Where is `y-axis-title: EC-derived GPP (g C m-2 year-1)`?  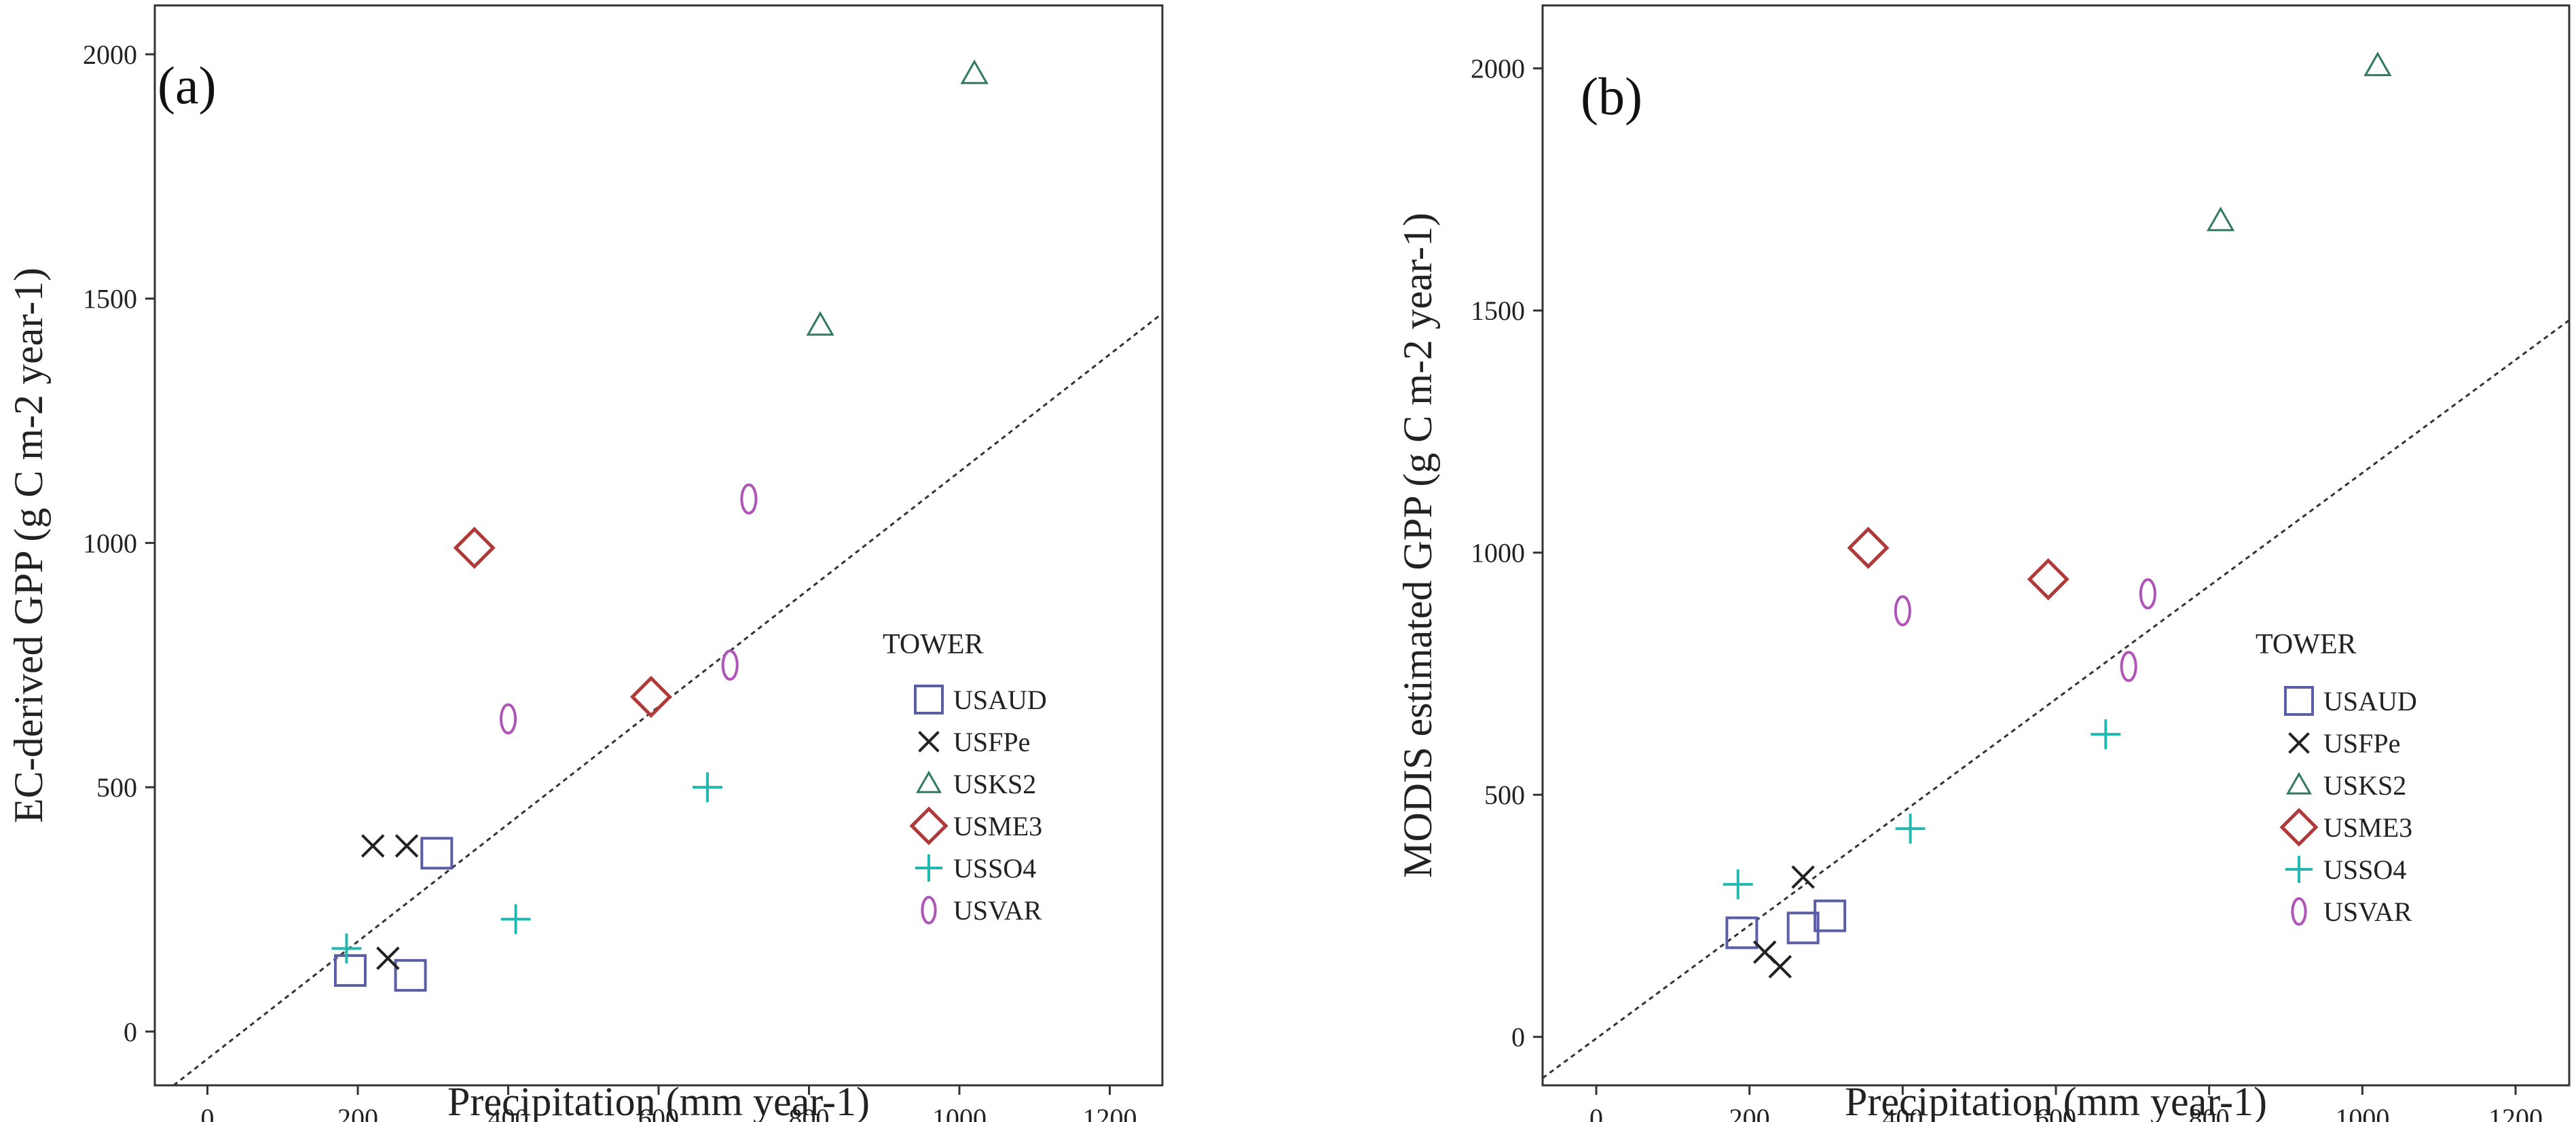 y-axis-title: EC-derived GPP (g C m-2 year-1) is located at coordinates (28, 545).